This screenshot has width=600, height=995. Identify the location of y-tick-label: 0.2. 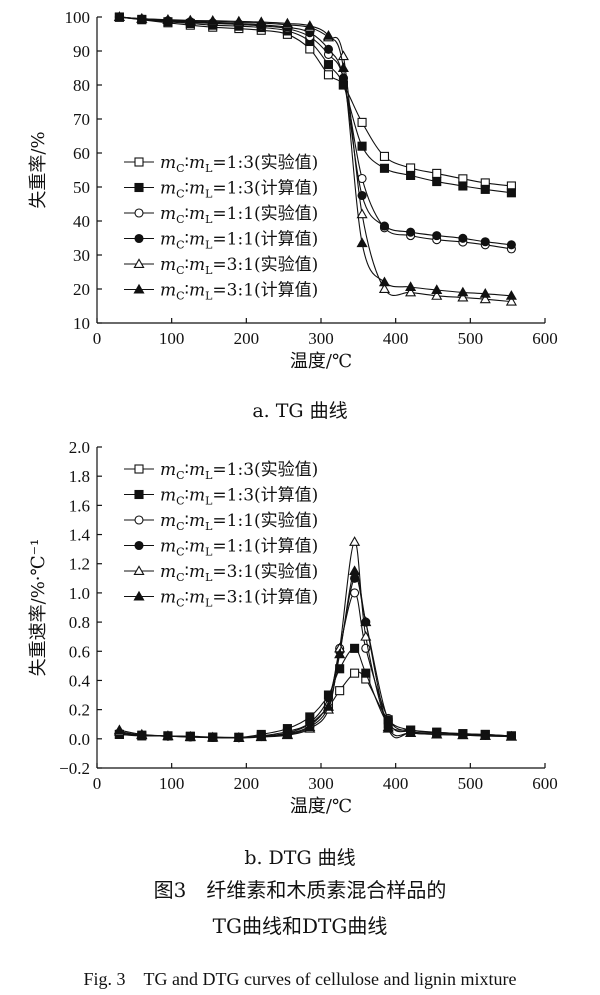
(79, 710).